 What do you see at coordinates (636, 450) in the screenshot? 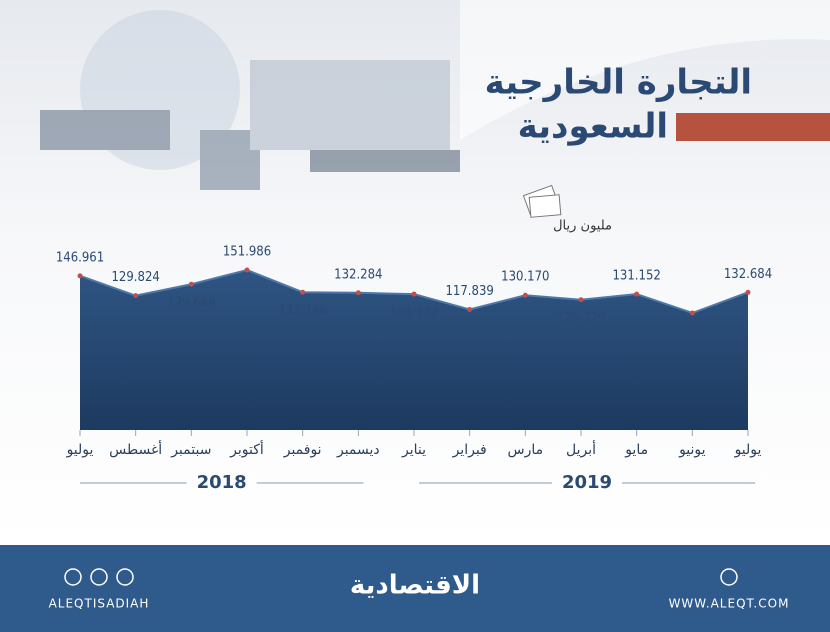
I see `category-label: مايو` at bounding box center [636, 450].